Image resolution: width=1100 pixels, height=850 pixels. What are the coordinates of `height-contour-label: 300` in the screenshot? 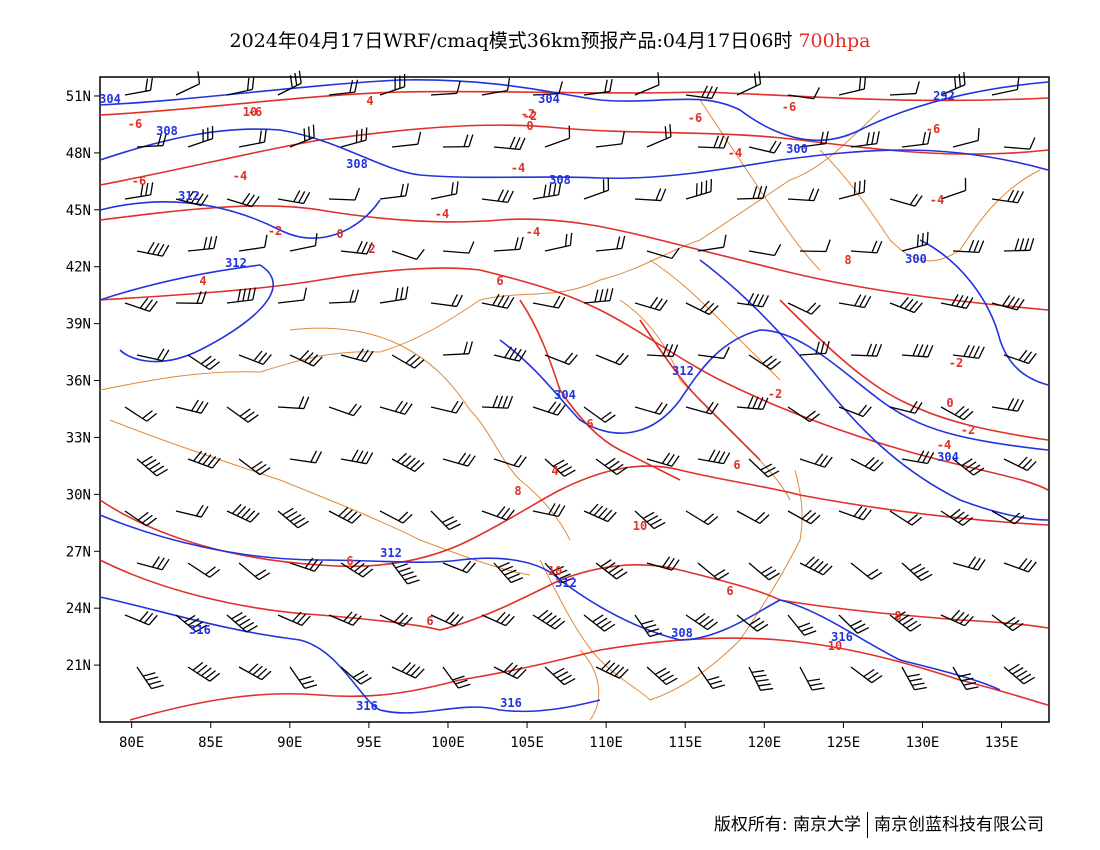 It's located at (797, 149).